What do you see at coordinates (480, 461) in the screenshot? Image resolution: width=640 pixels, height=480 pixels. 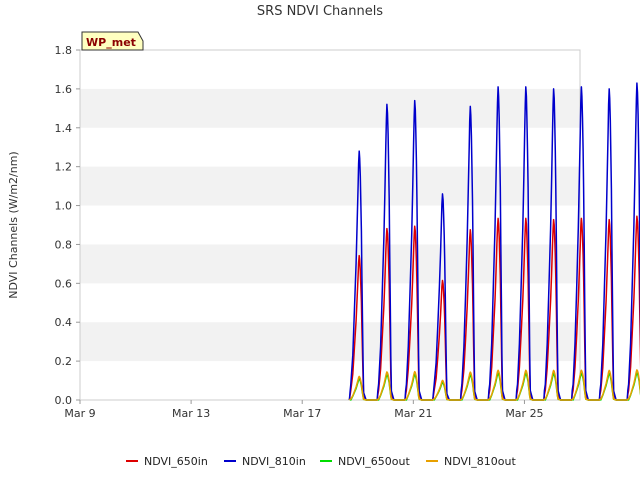 I see `legend-label-r810out: NDVI_810out` at bounding box center [480, 461].